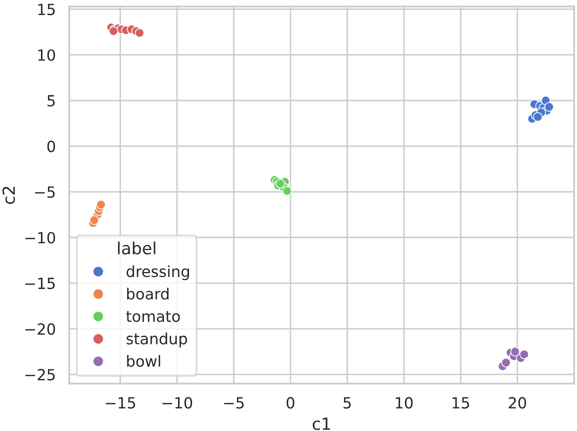 The image size is (577, 431). What do you see at coordinates (234, 403) in the screenshot?
I see `x-tick-label: −5` at bounding box center [234, 403].